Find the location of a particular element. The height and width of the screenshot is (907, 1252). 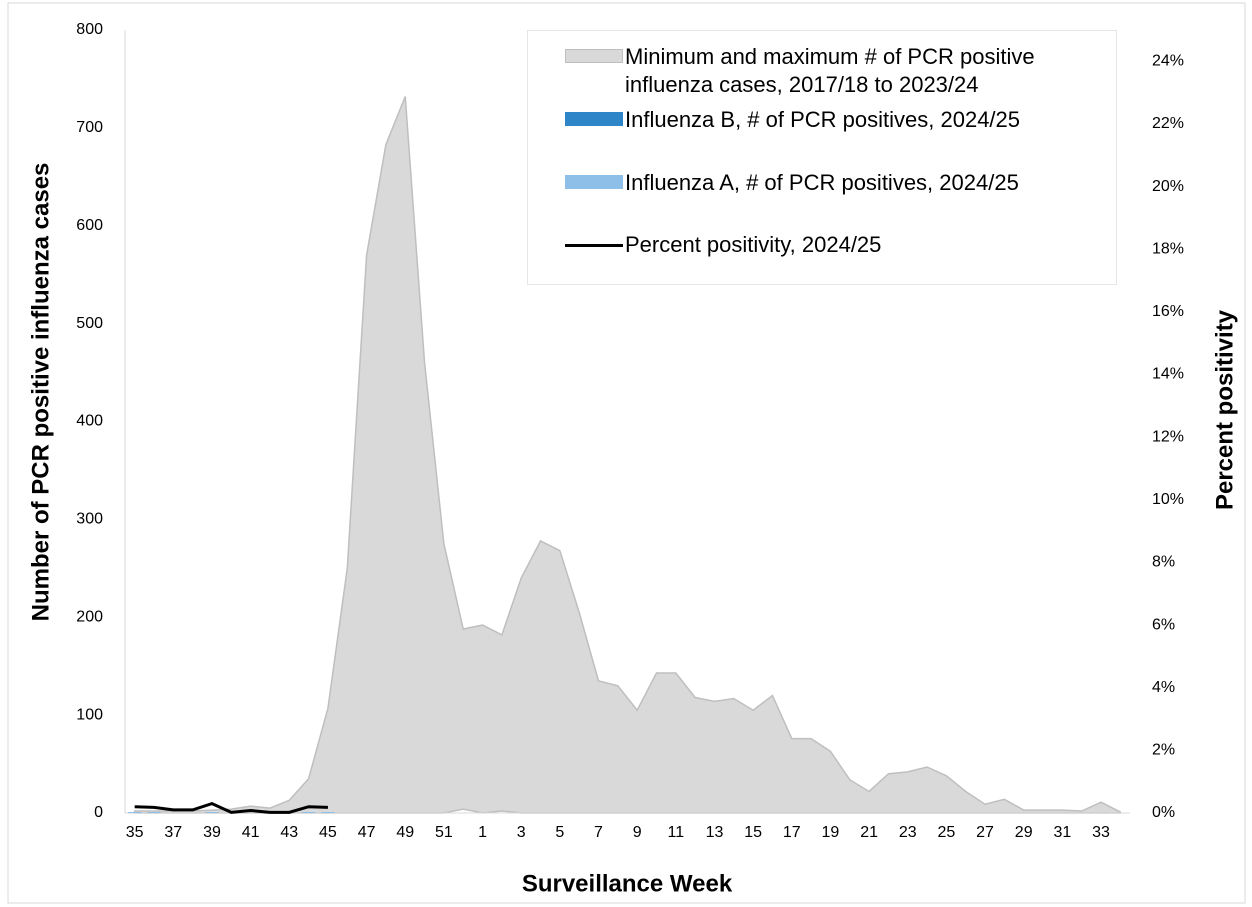

x-tick-label: 9 is located at coordinates (637, 832).